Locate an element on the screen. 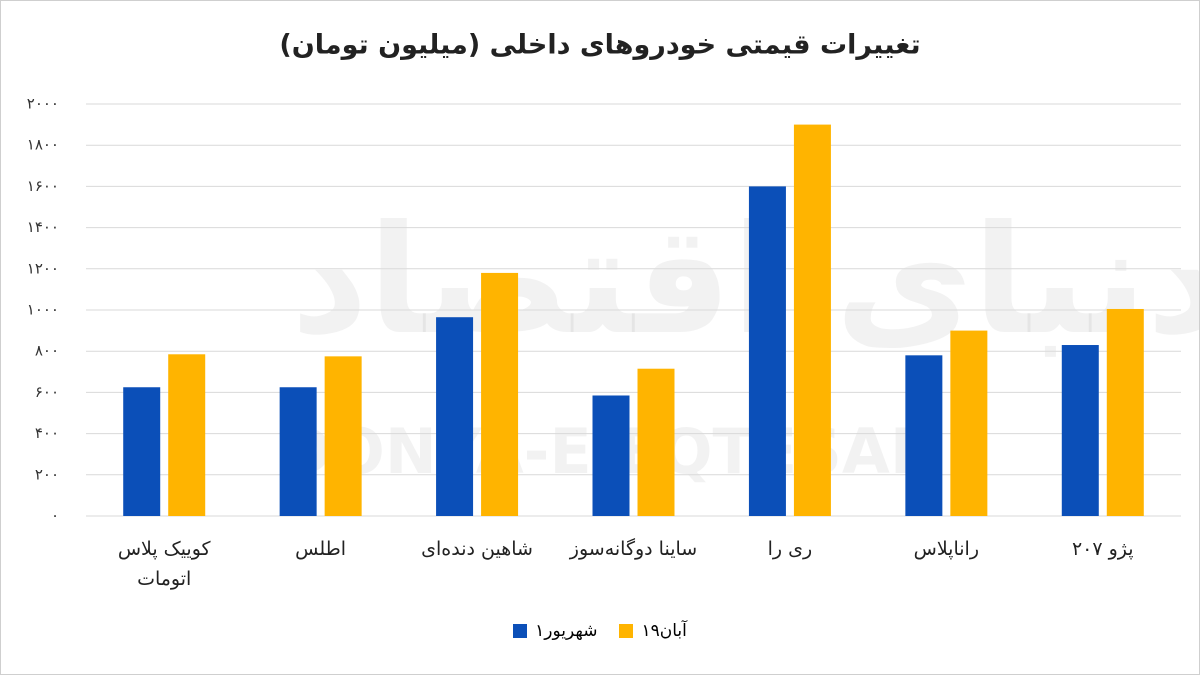 This screenshot has width=1200, height=675. y-tick-label: ۲۰۰ is located at coordinates (47, 474).